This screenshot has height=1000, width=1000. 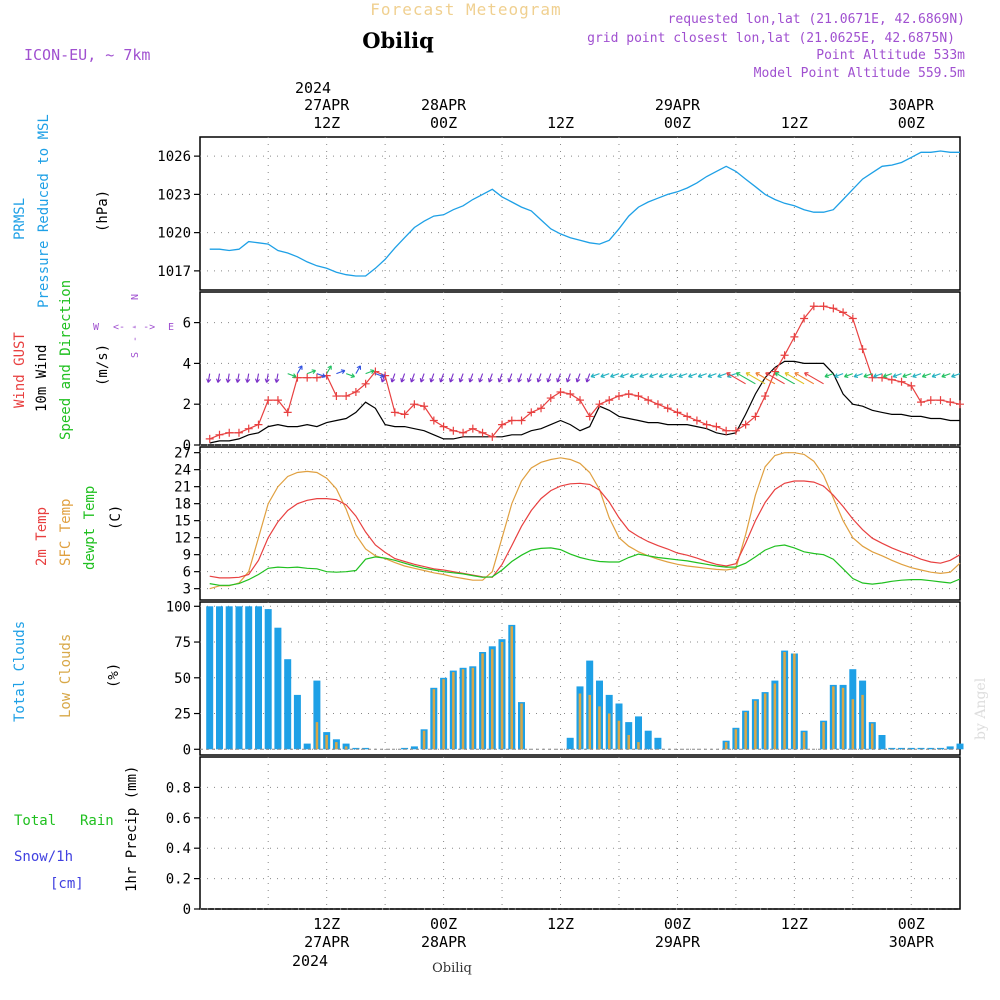 I want to click on panel-frame-pressure, so click(x=580, y=213).